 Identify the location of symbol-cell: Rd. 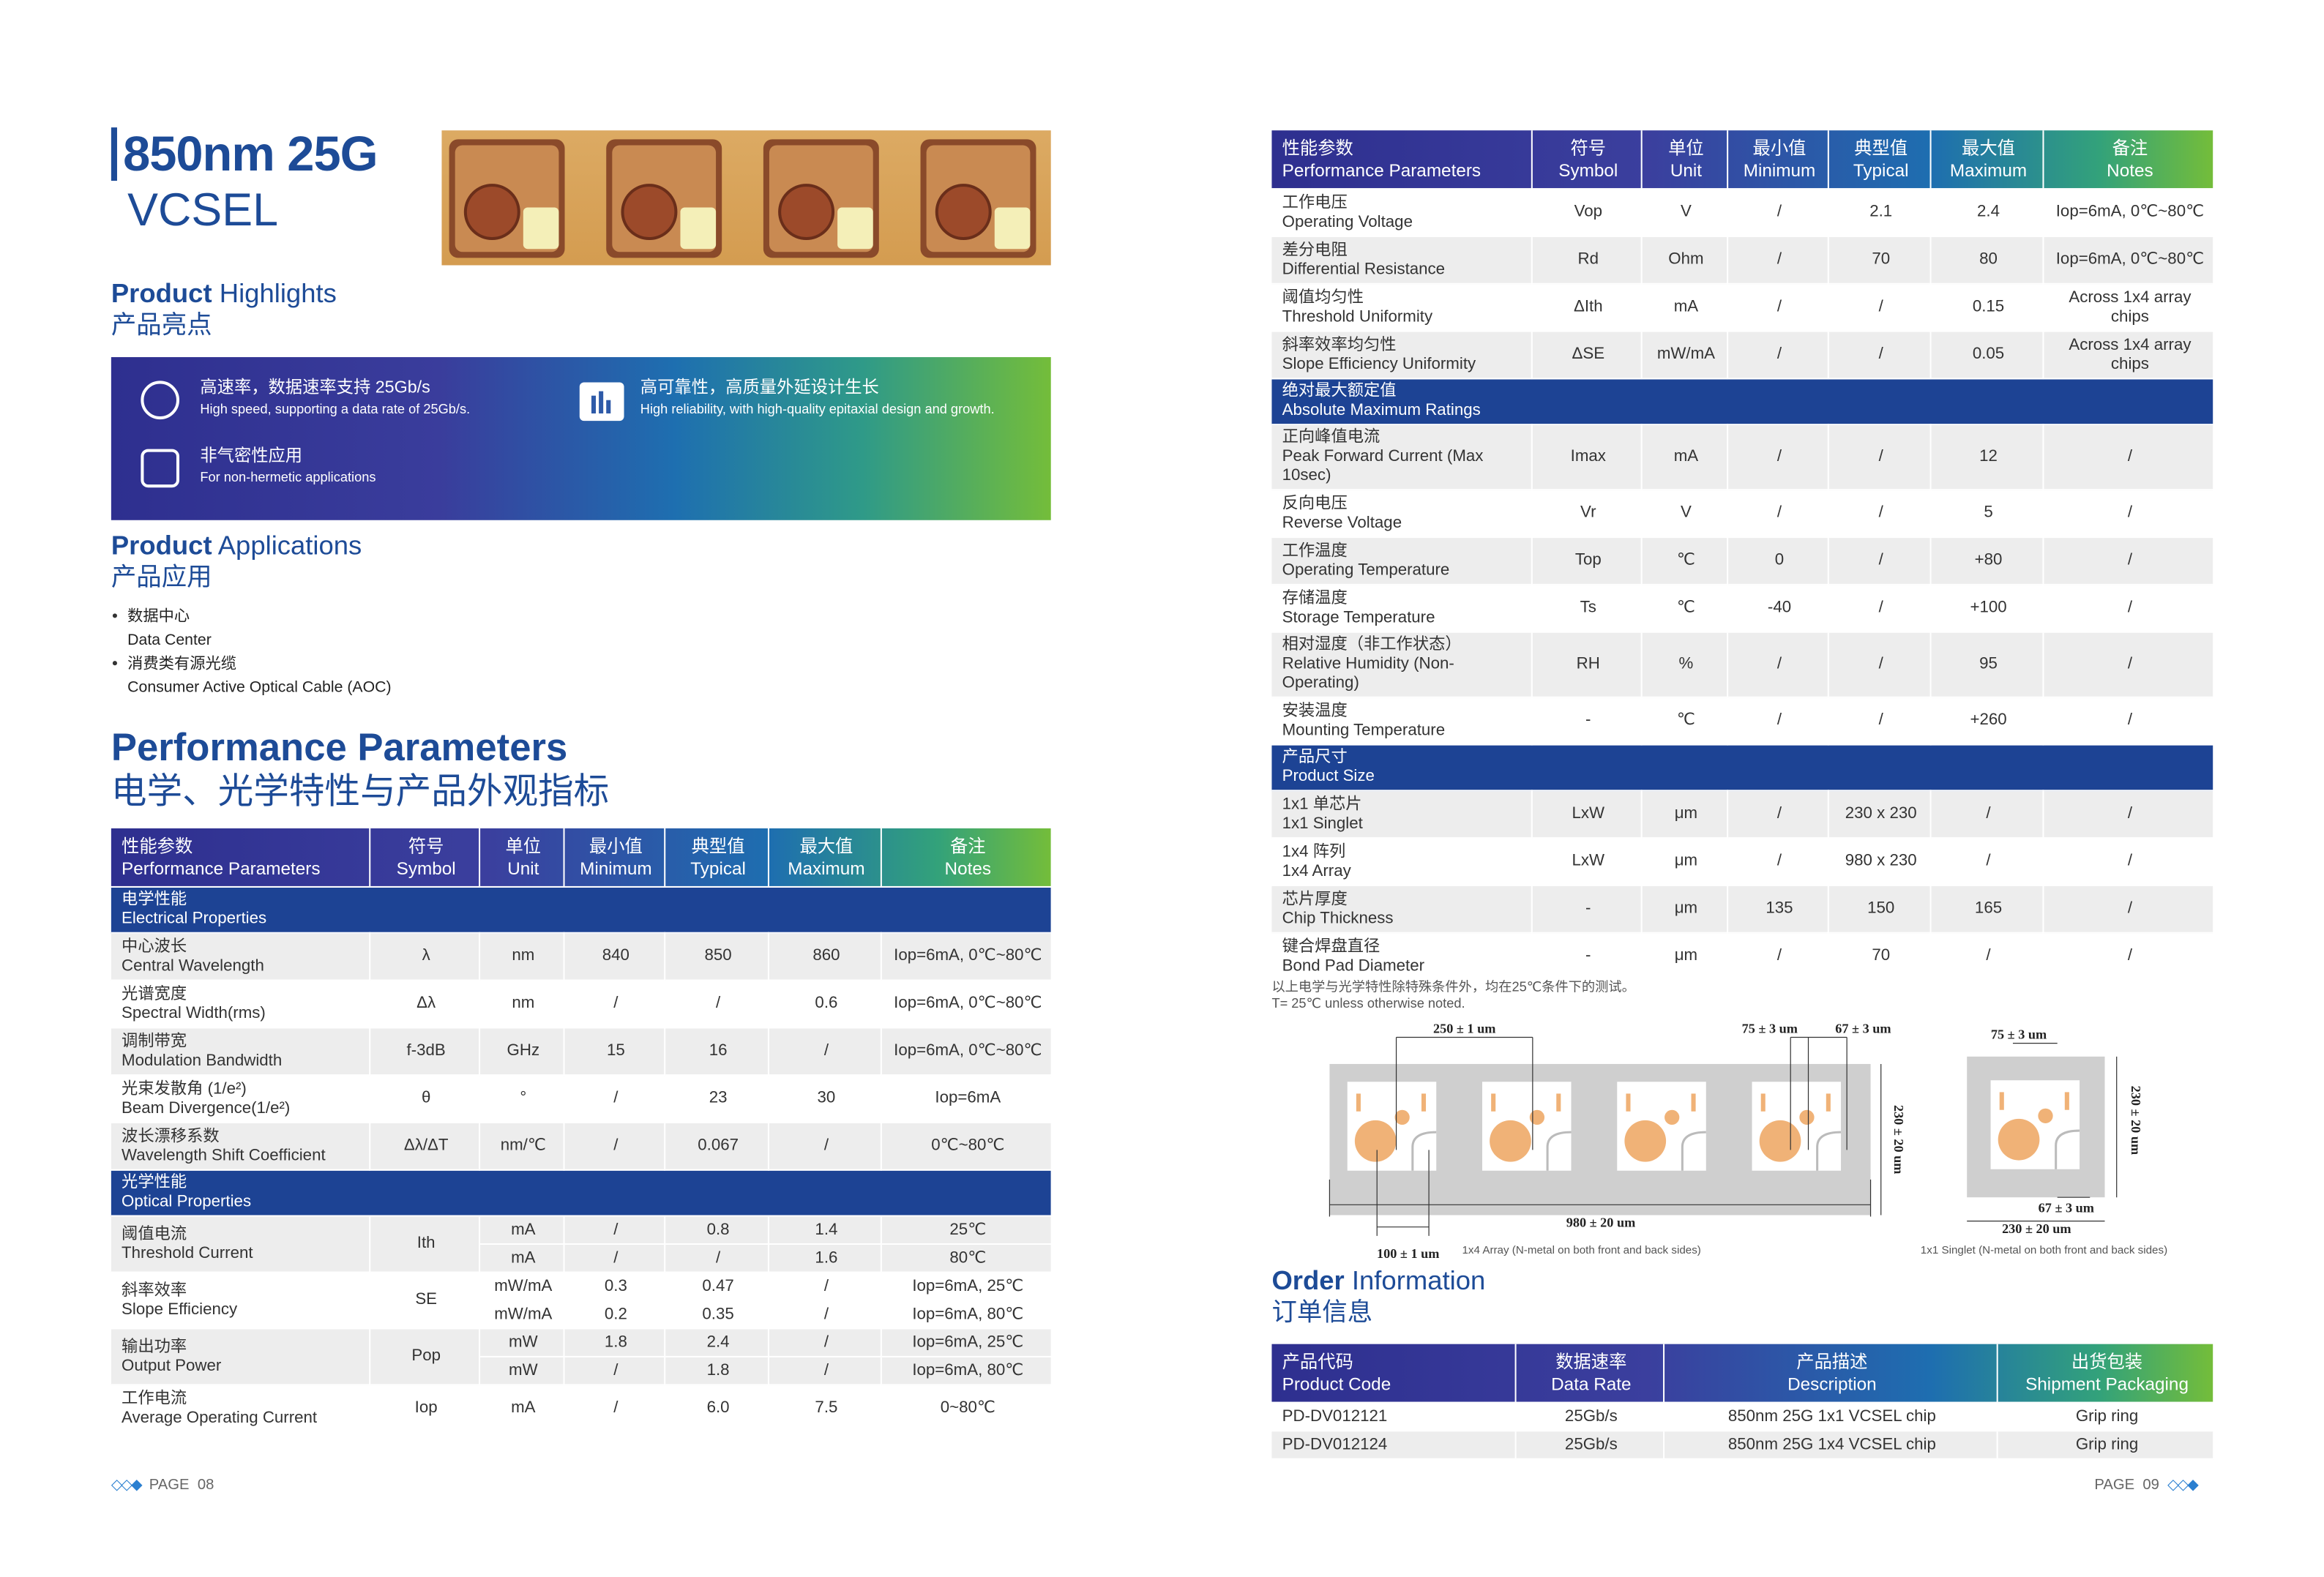
(1586, 260).